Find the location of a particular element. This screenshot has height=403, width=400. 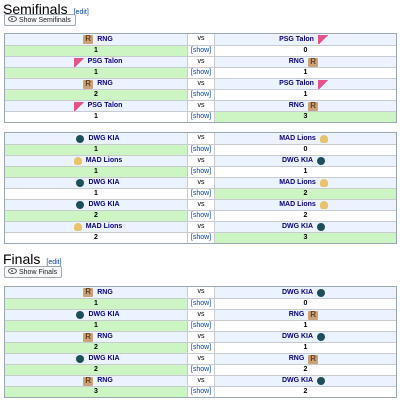

team2-cell: PSG Talon is located at coordinates (305, 84).